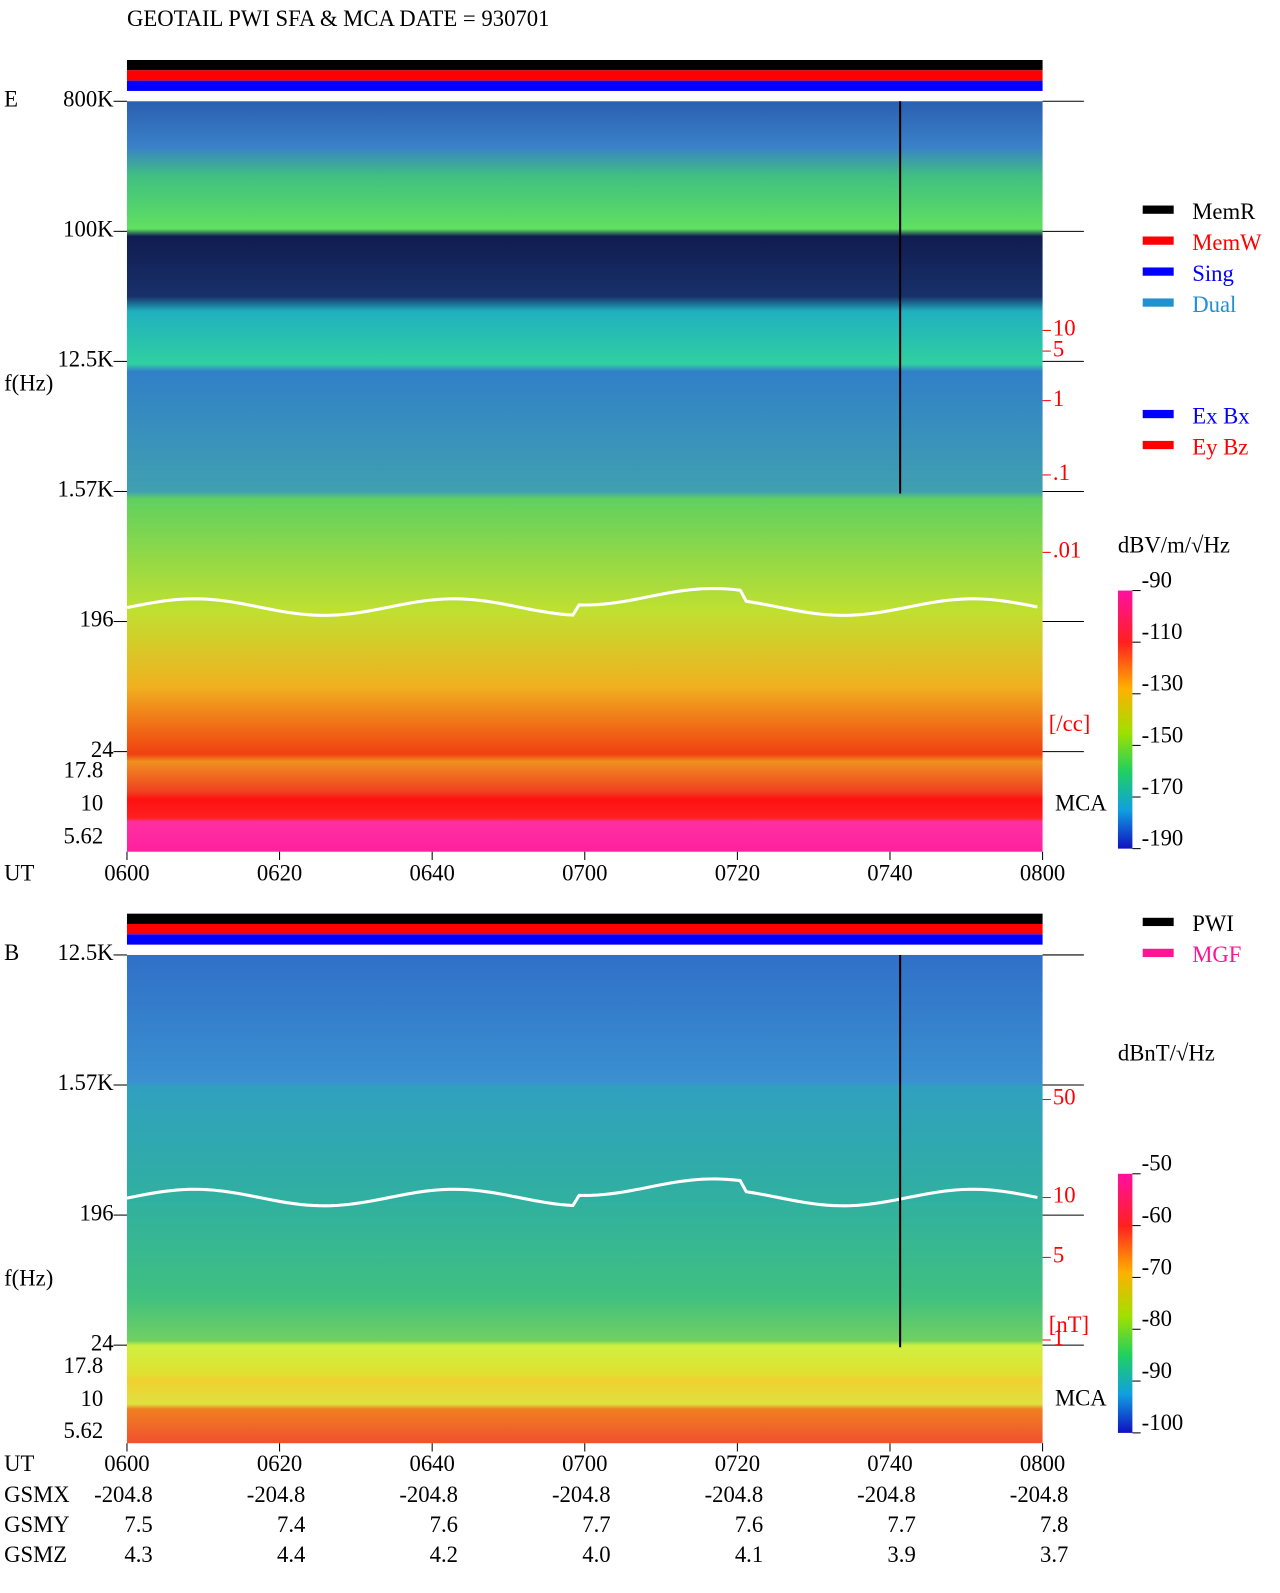  What do you see at coordinates (37, 1494) in the screenshot?
I see `orbit-label: GSMX` at bounding box center [37, 1494].